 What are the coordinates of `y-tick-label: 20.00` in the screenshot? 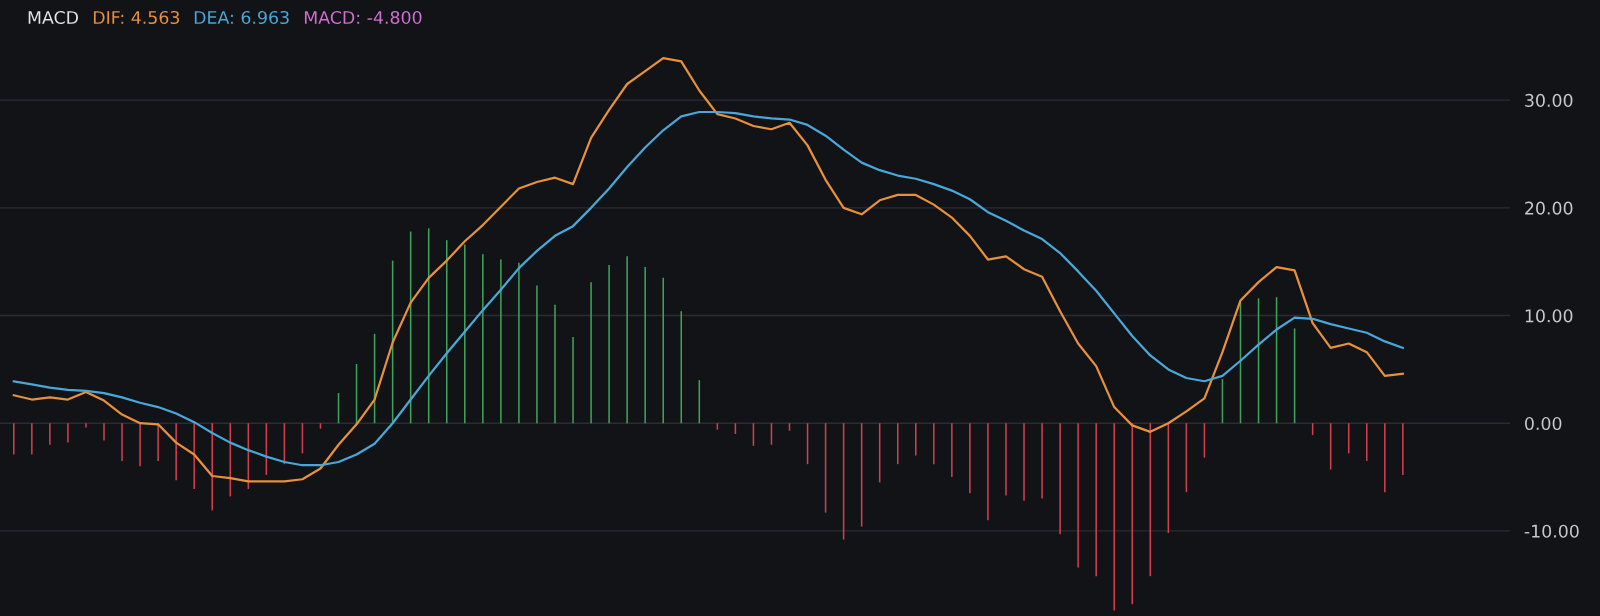 It's located at (1549, 208).